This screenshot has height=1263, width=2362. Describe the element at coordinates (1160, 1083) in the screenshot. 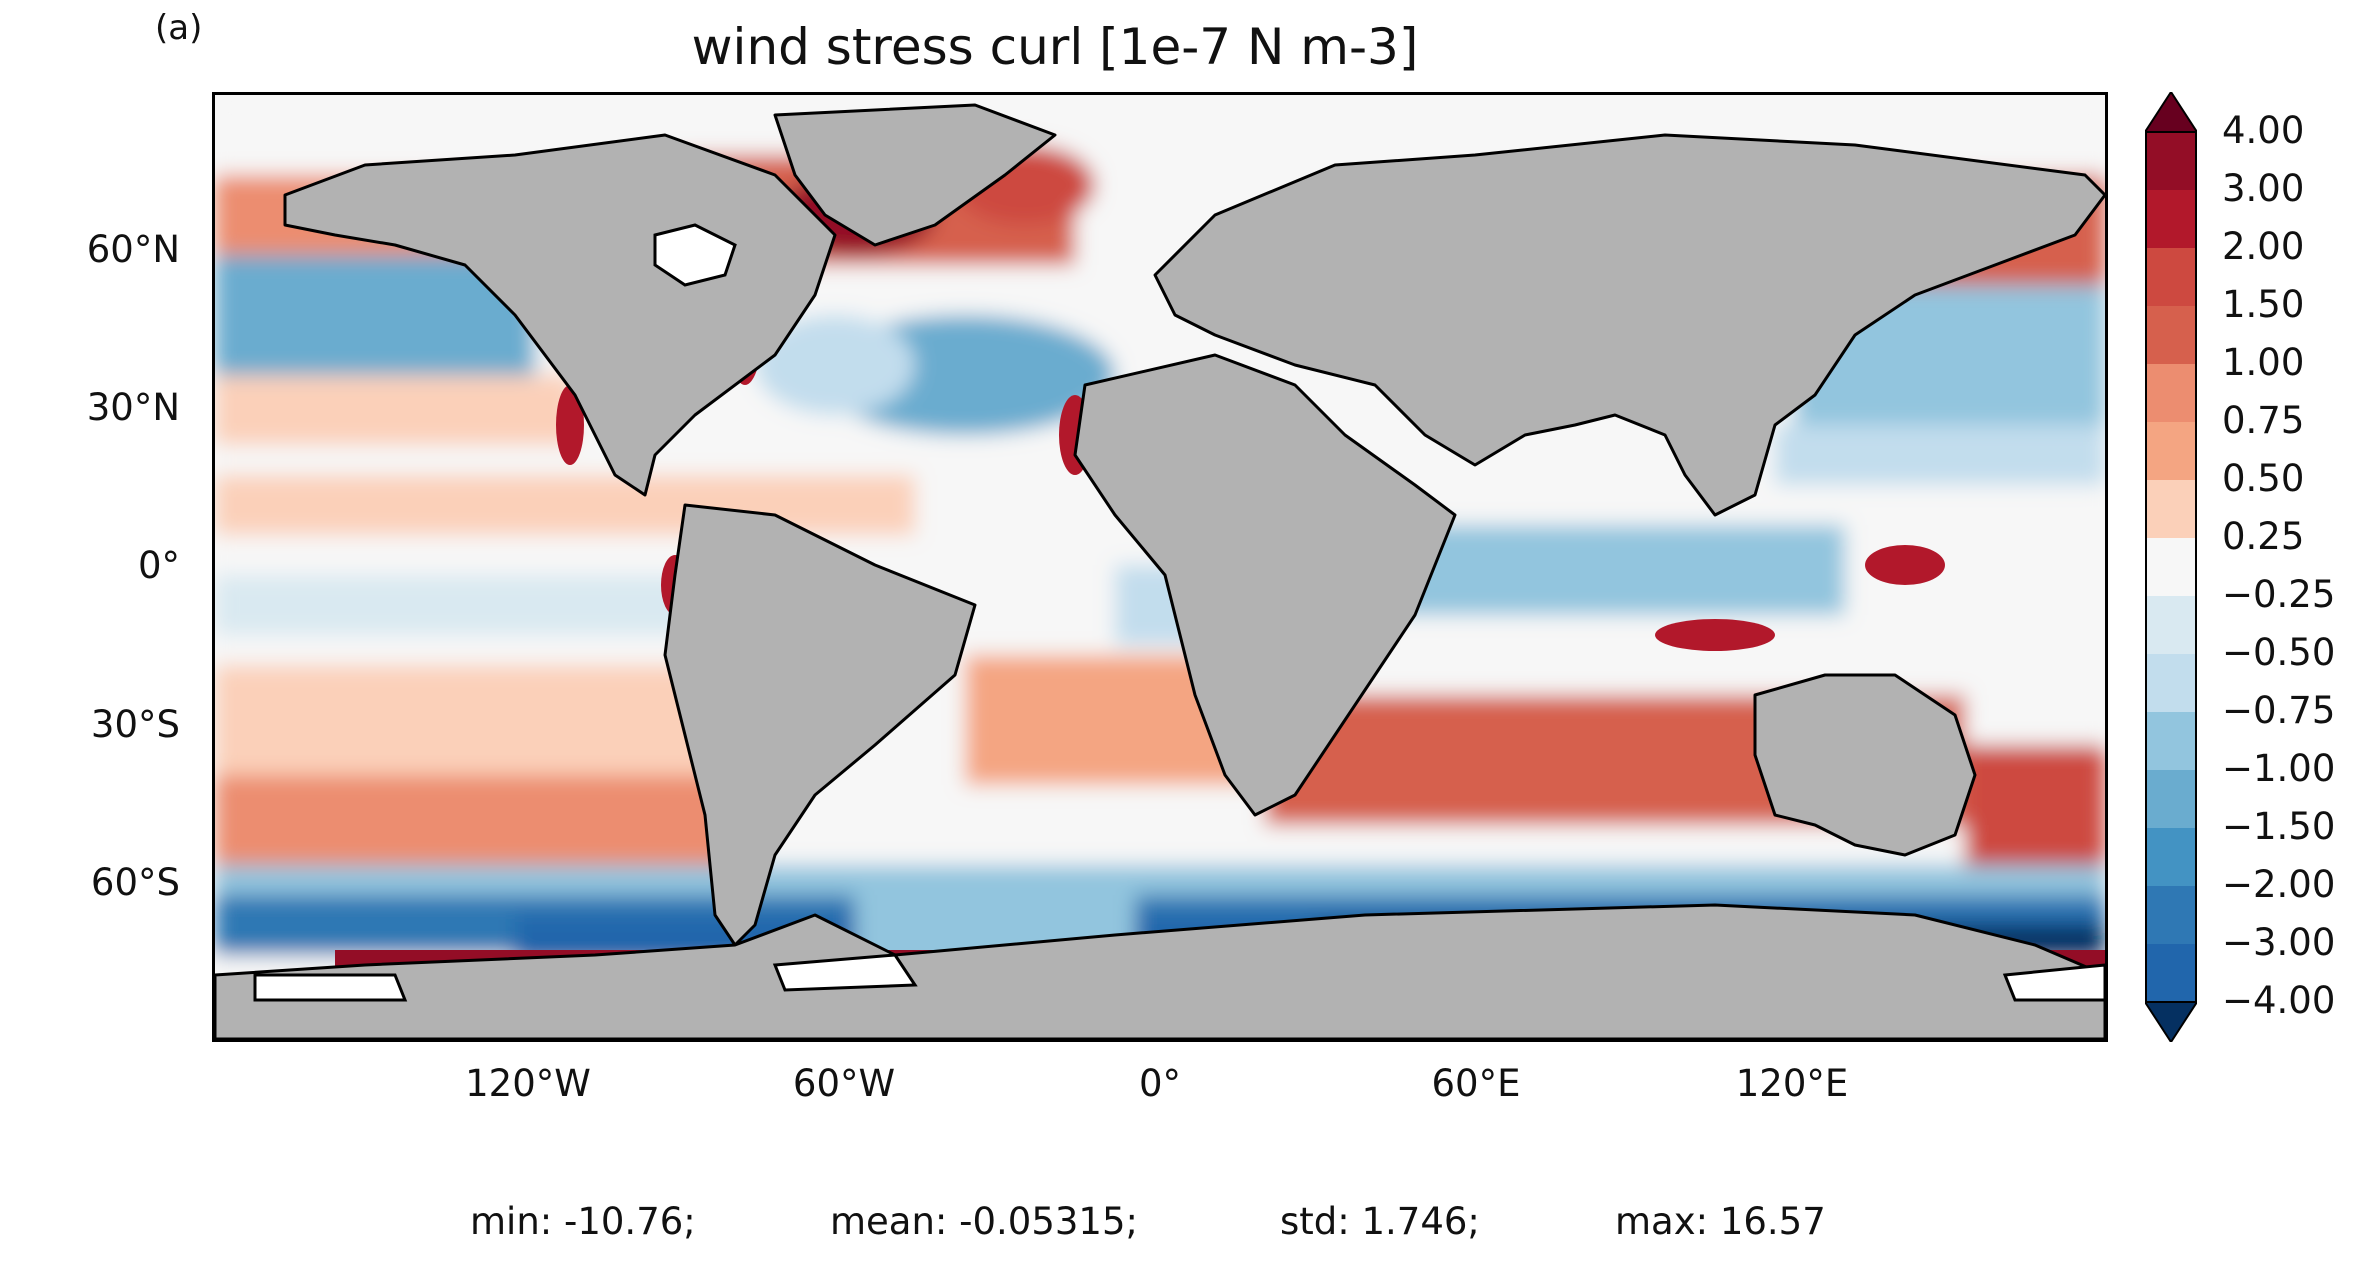

I see `x-tick-label: 0°` at that location.